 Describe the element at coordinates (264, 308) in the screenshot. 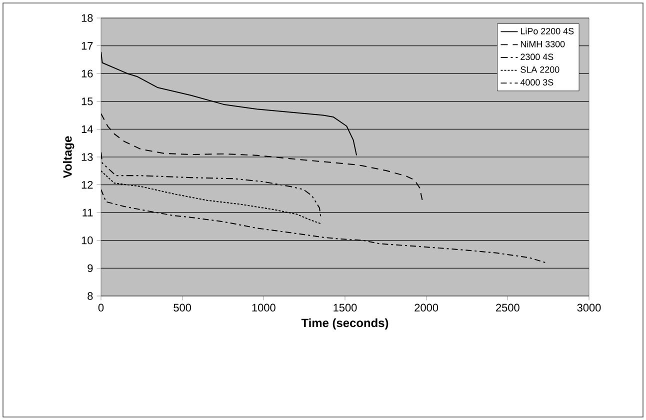

I see `x-tick-label: 1000` at that location.